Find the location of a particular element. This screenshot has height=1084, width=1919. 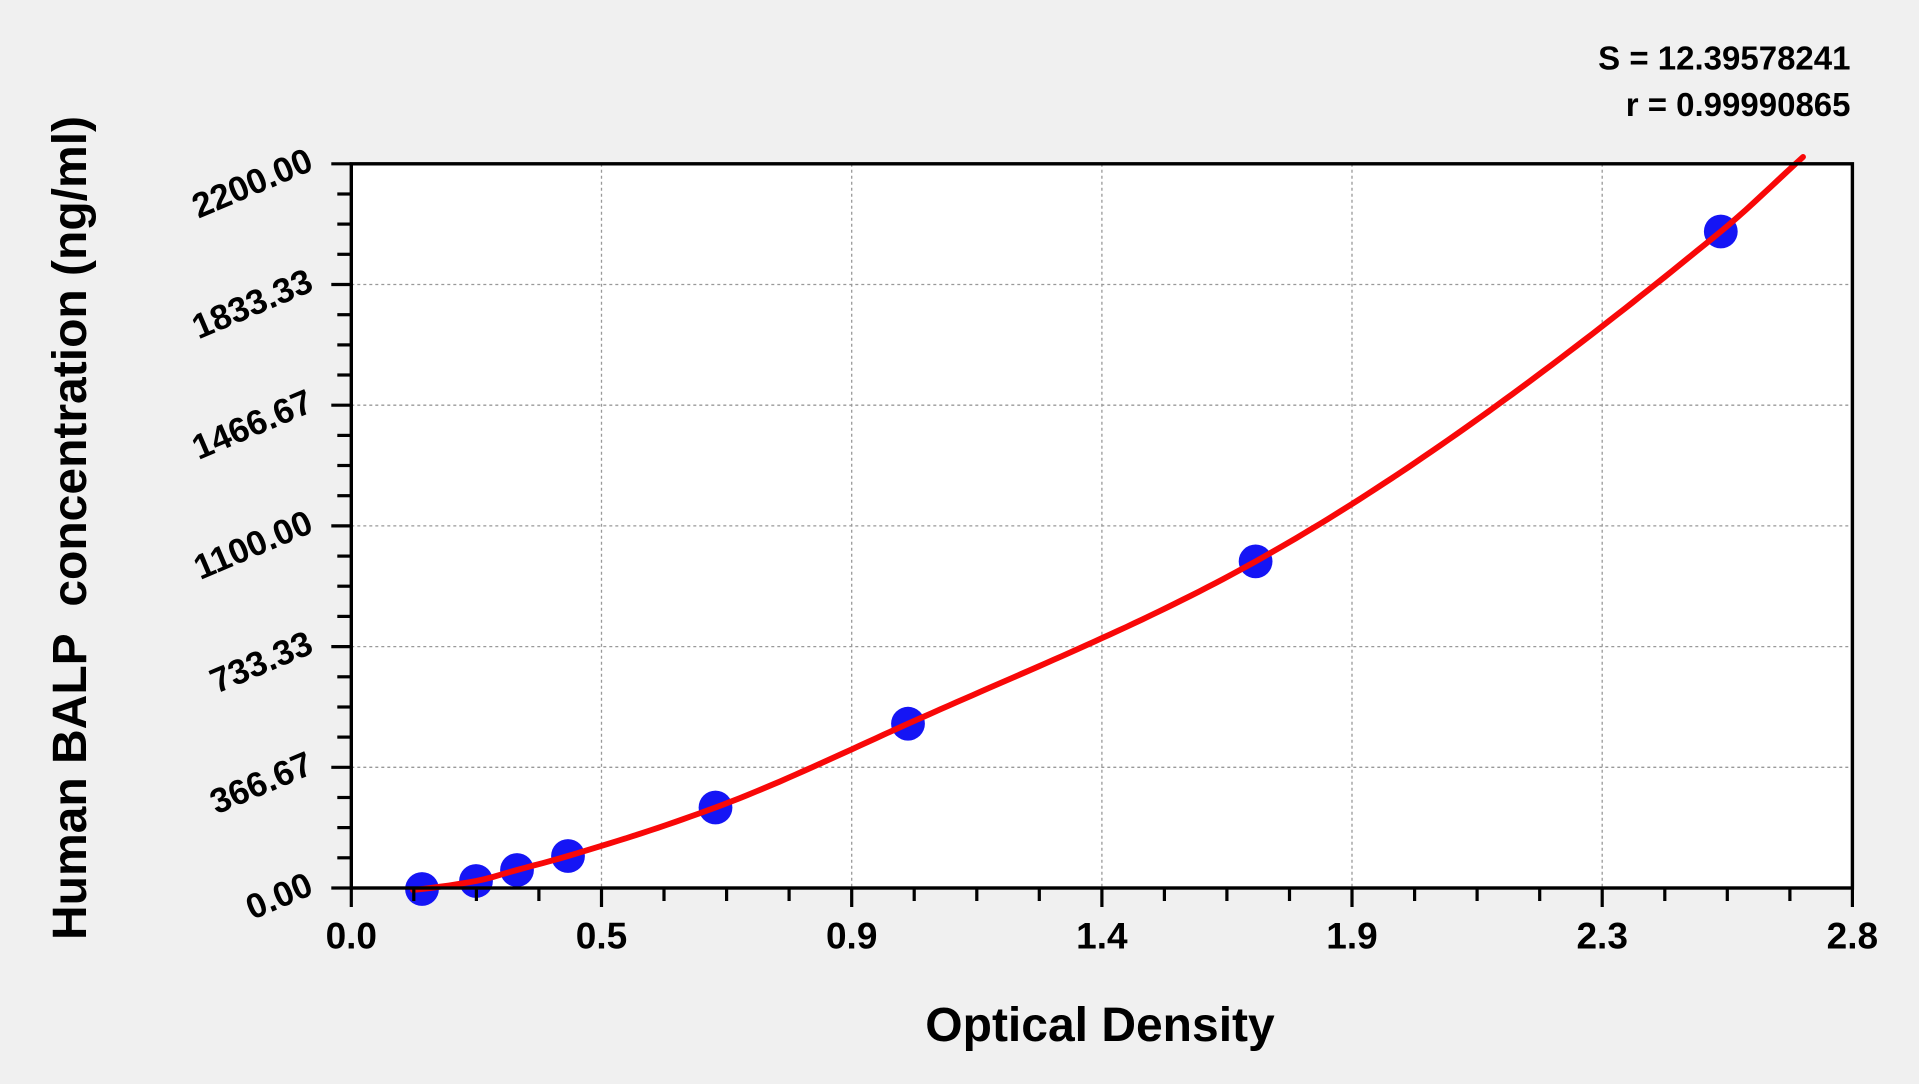

svg-text: 0.5 is located at coordinates (601, 936).